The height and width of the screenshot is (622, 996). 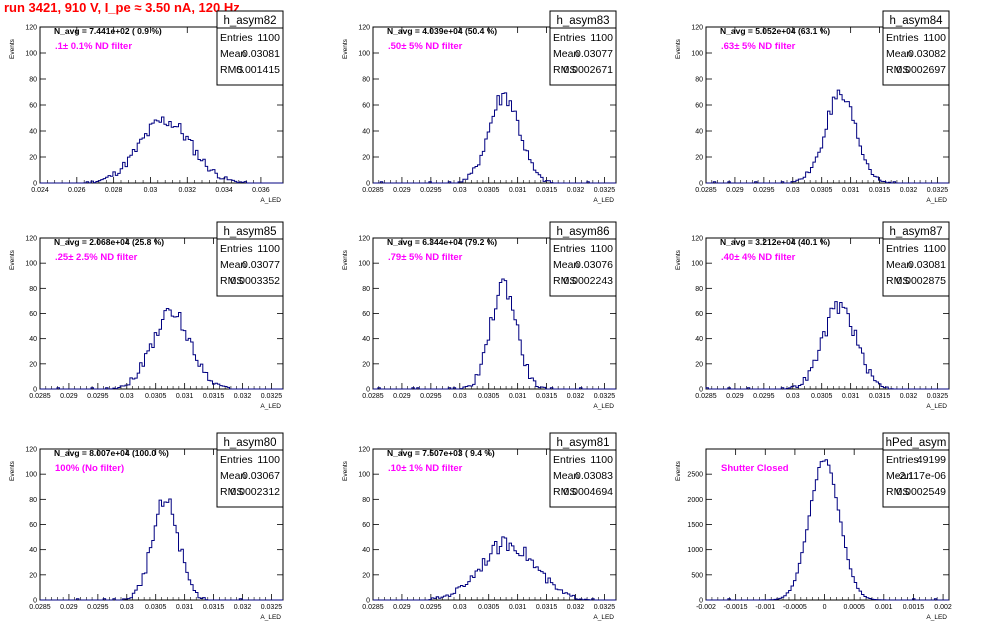 What do you see at coordinates (425, 468) in the screenshot?
I see `filter-label: .10± 1% ND filter` at bounding box center [425, 468].